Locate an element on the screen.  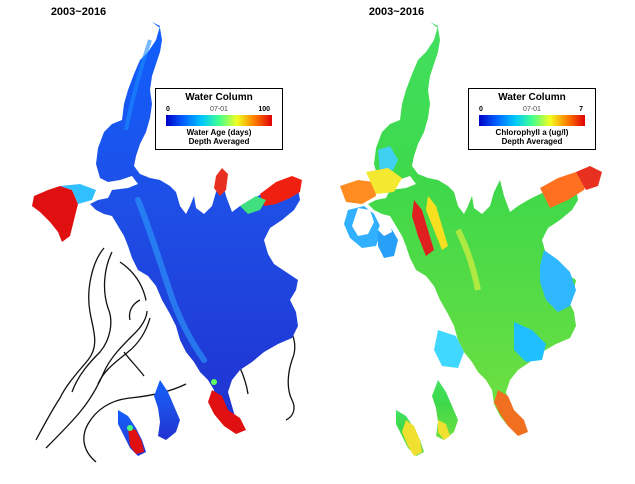
high-chl-east-arm is located at coordinates (564, 190).